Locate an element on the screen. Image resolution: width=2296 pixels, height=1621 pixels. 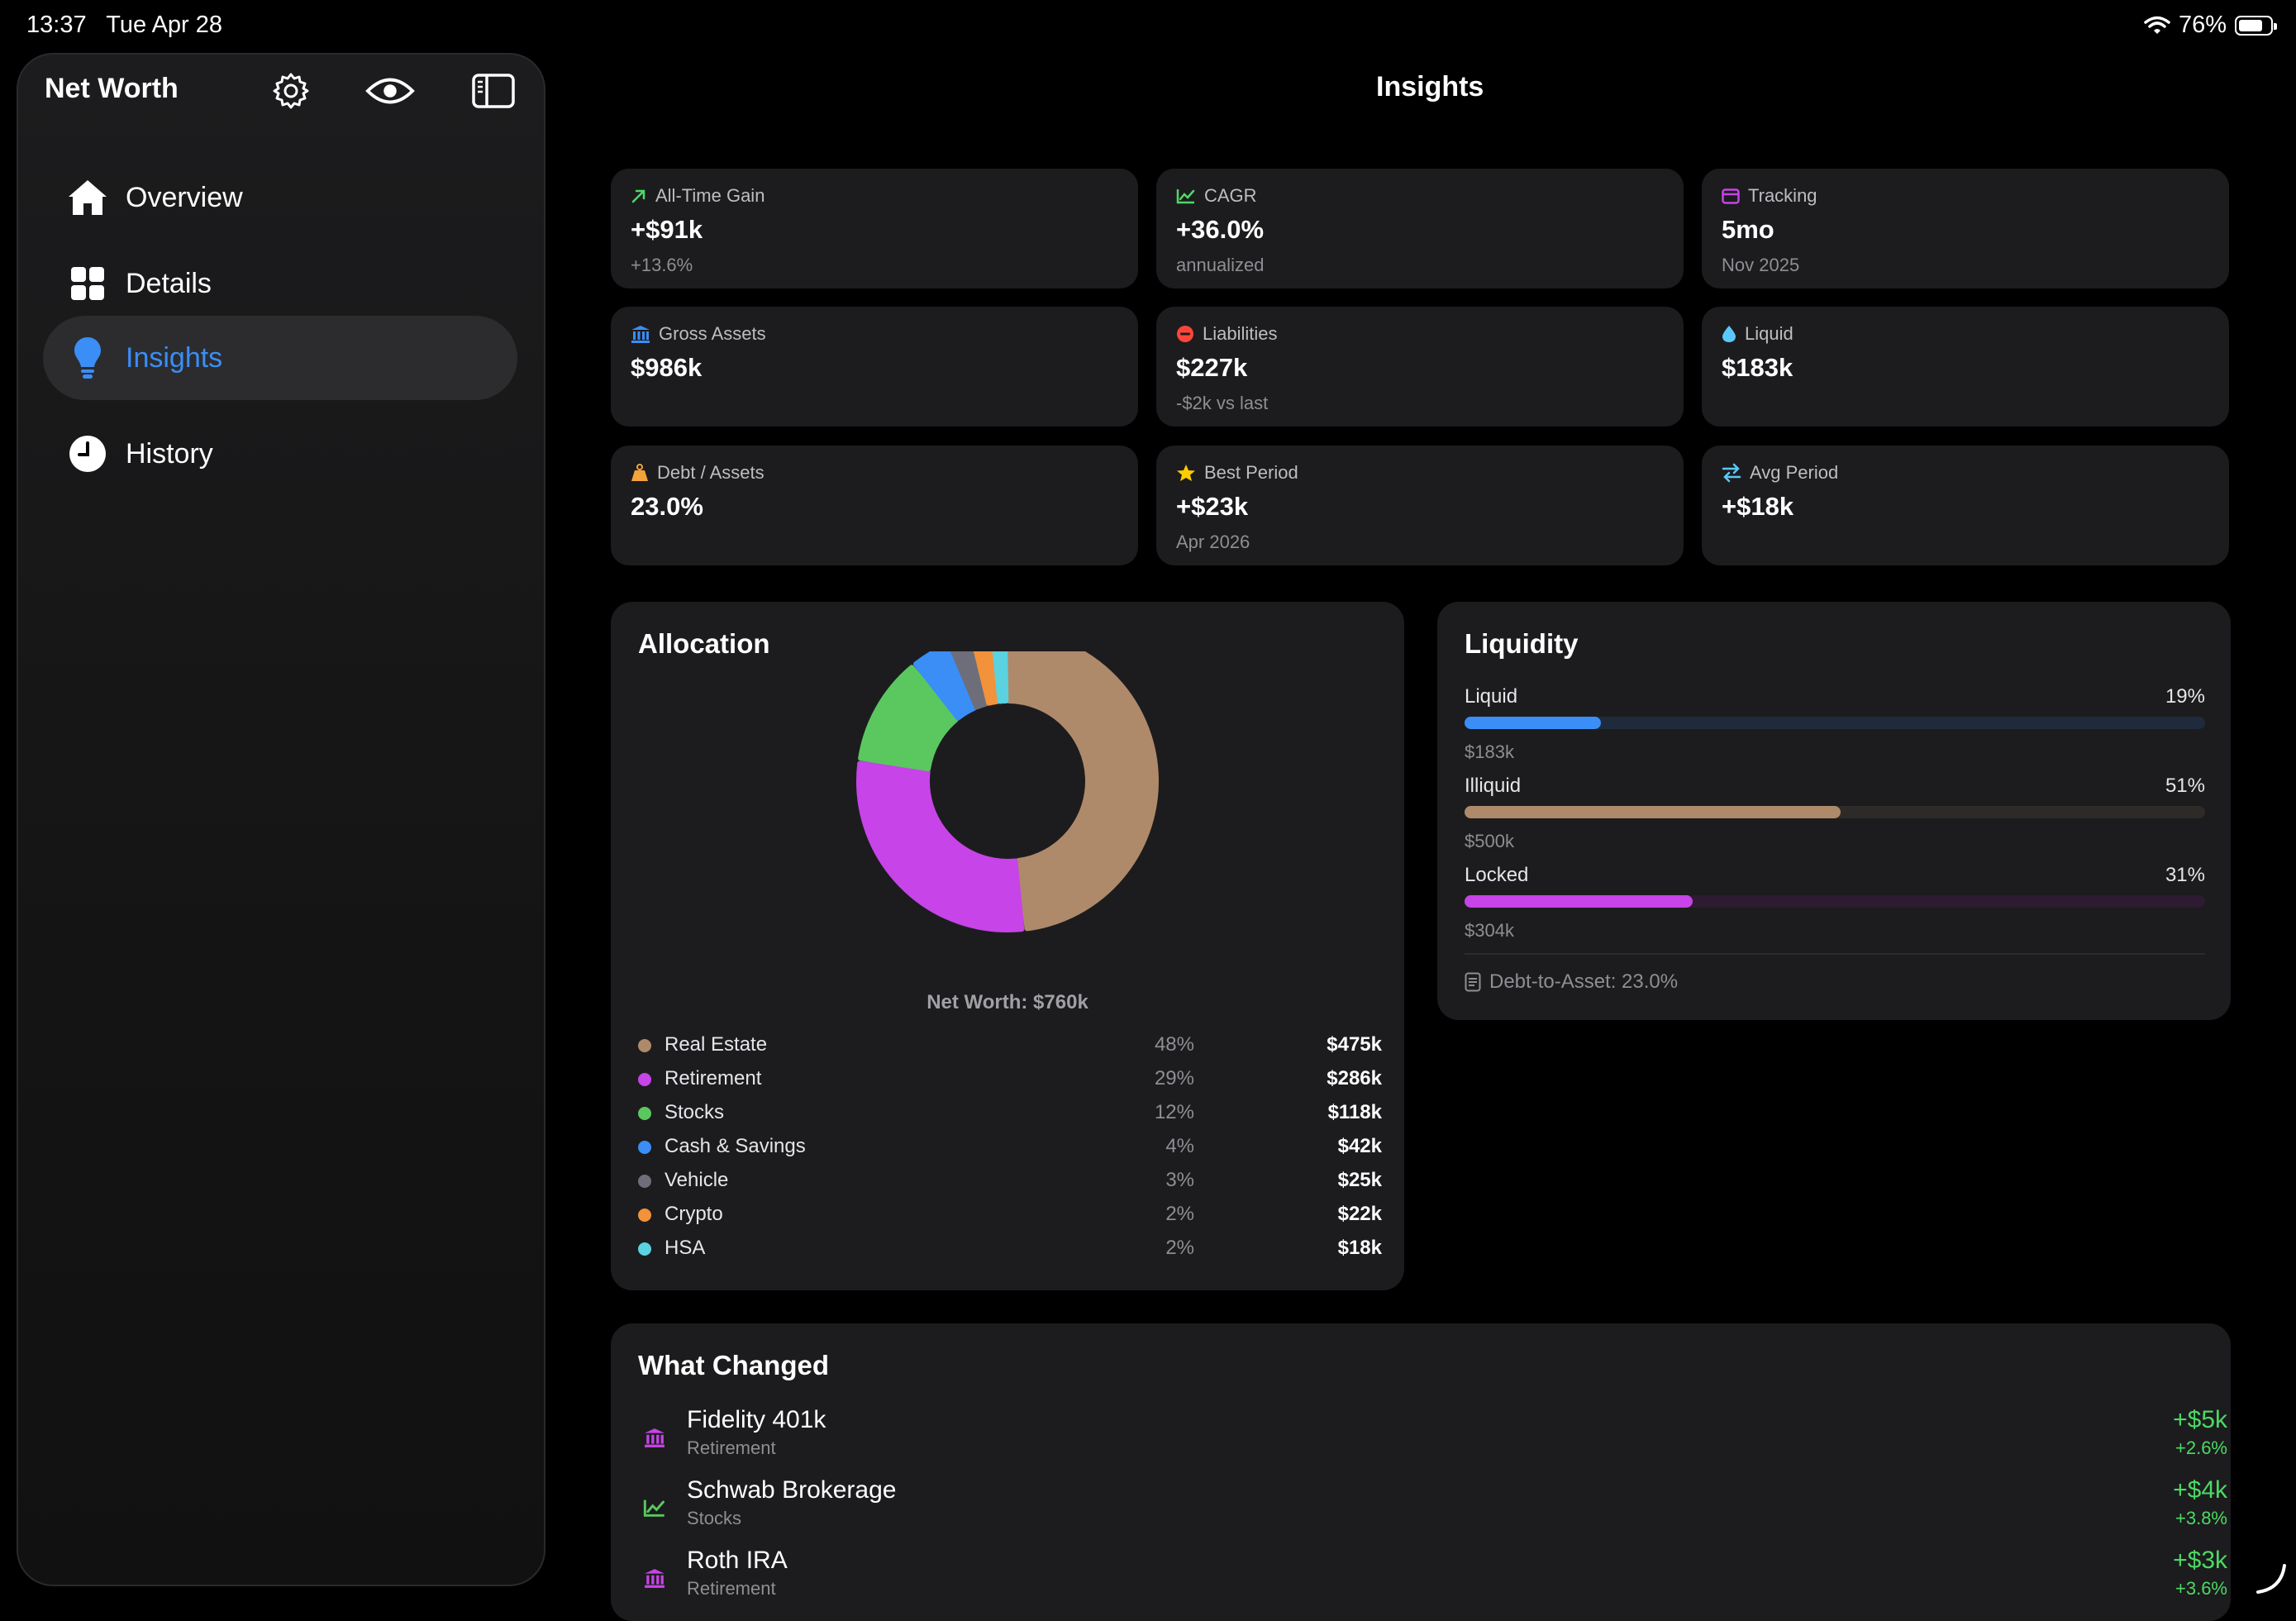
legend-row-vehicle: Vehicle 3% $25k is located at coordinates (1010, 1180).